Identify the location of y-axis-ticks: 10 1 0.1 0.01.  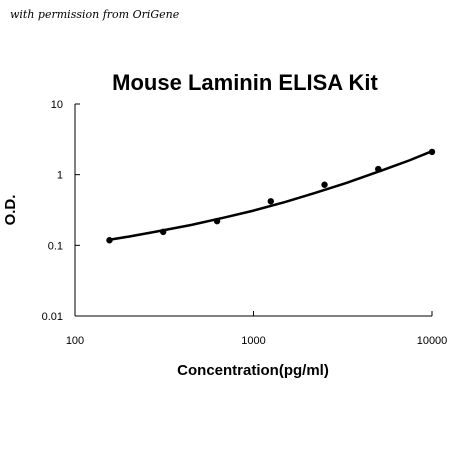
(61, 211).